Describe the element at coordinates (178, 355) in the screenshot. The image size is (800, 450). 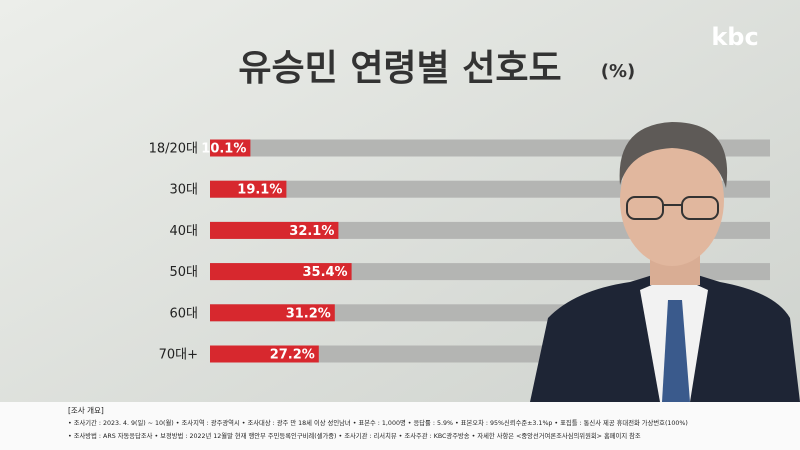
I see `category-label: 70대+` at that location.